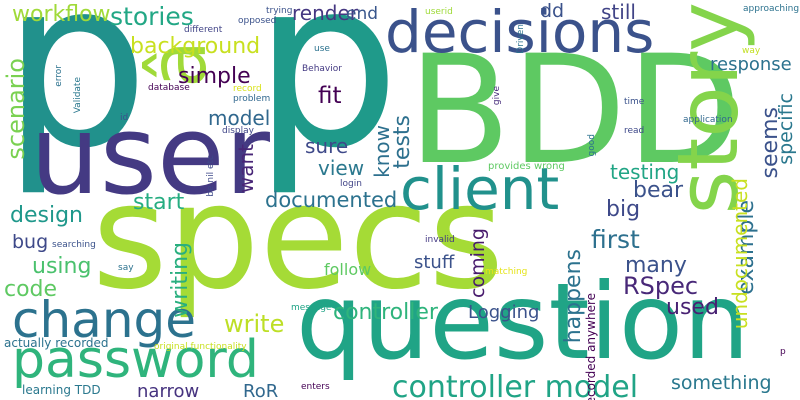 The width and height of the screenshot is (800, 400). What do you see at coordinates (740, 254) in the screenshot?
I see `word-undocumented: undocumented` at bounding box center [740, 254].